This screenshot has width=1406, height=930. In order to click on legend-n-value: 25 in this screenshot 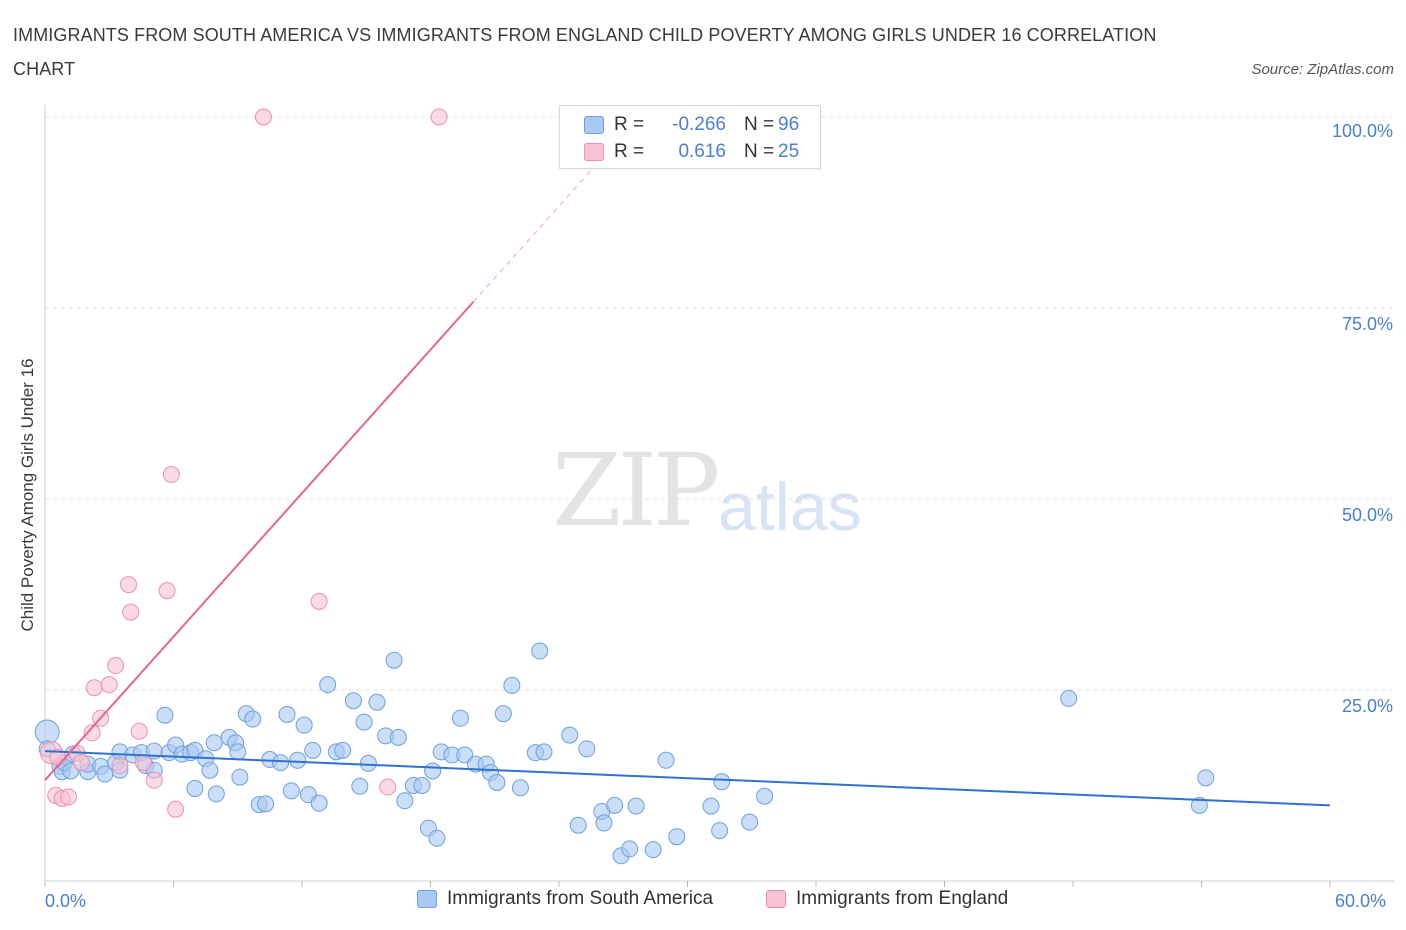, I will do `click(789, 151)`.